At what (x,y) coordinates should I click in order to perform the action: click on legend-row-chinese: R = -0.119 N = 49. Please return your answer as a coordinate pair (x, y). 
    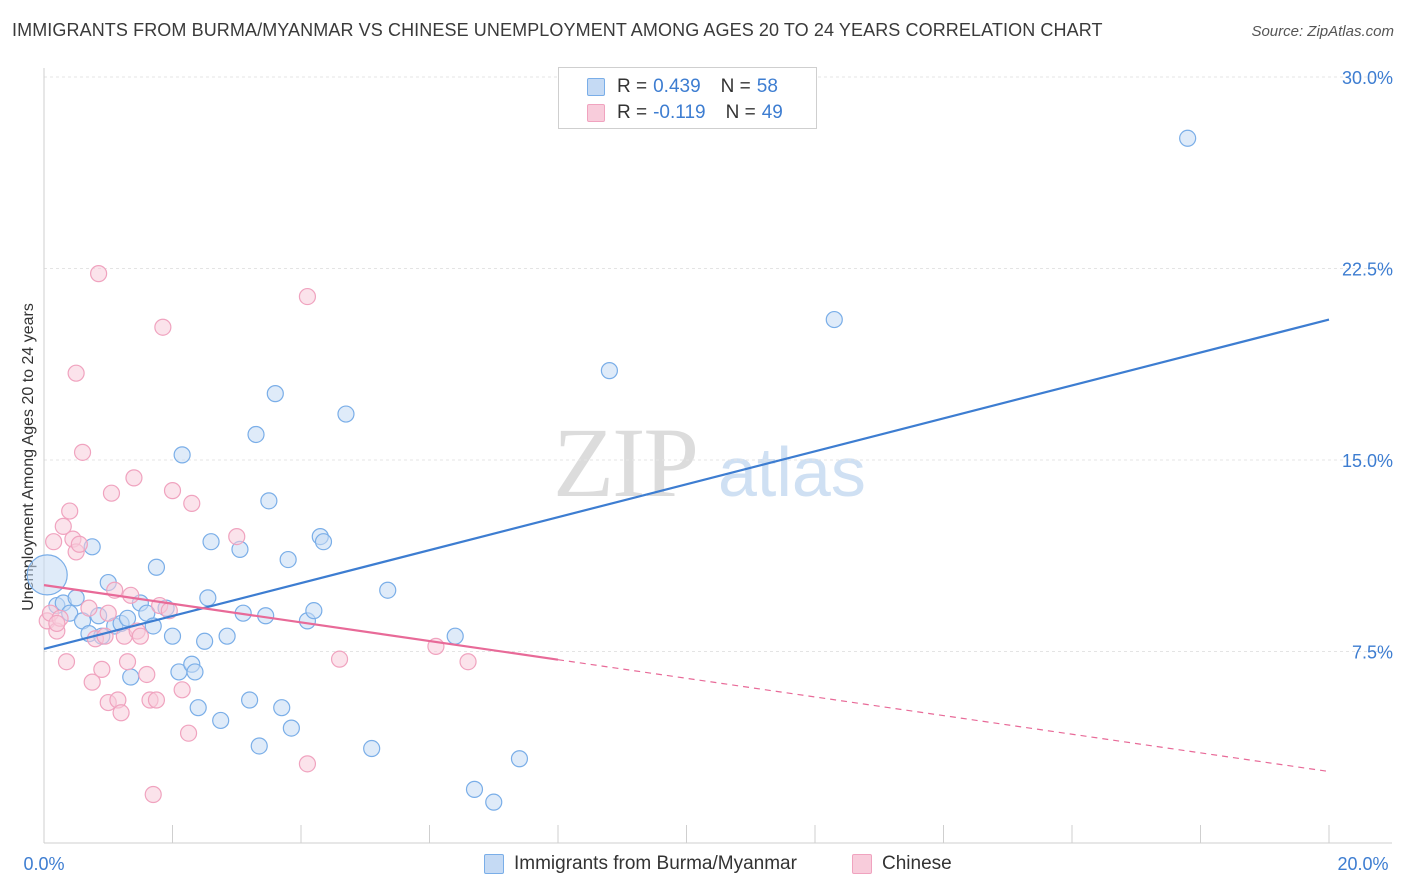
    Looking at the image, I should click on (685, 113).